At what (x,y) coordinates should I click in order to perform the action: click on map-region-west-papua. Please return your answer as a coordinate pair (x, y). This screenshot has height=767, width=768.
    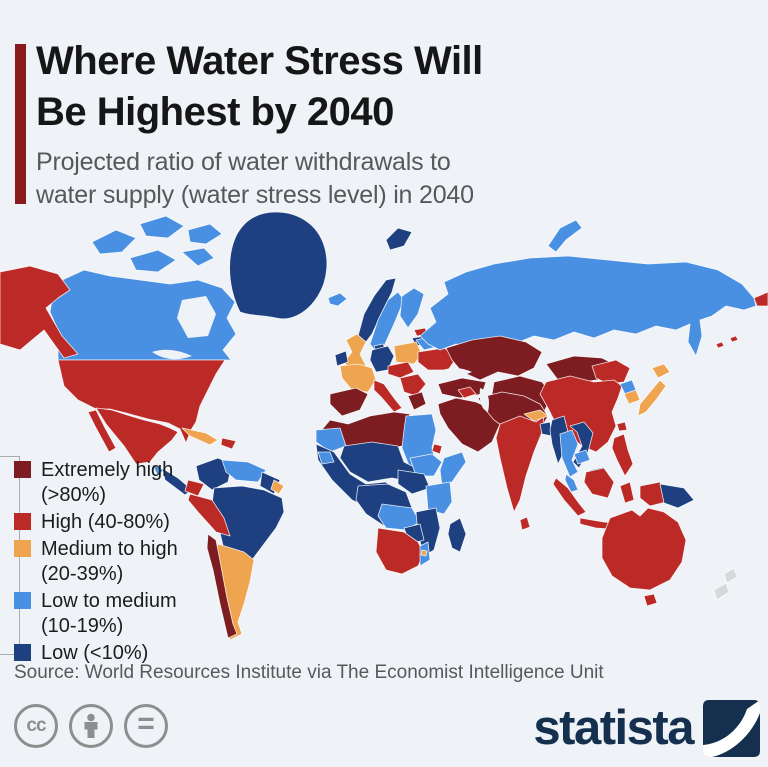
    Looking at the image, I should click on (653, 494).